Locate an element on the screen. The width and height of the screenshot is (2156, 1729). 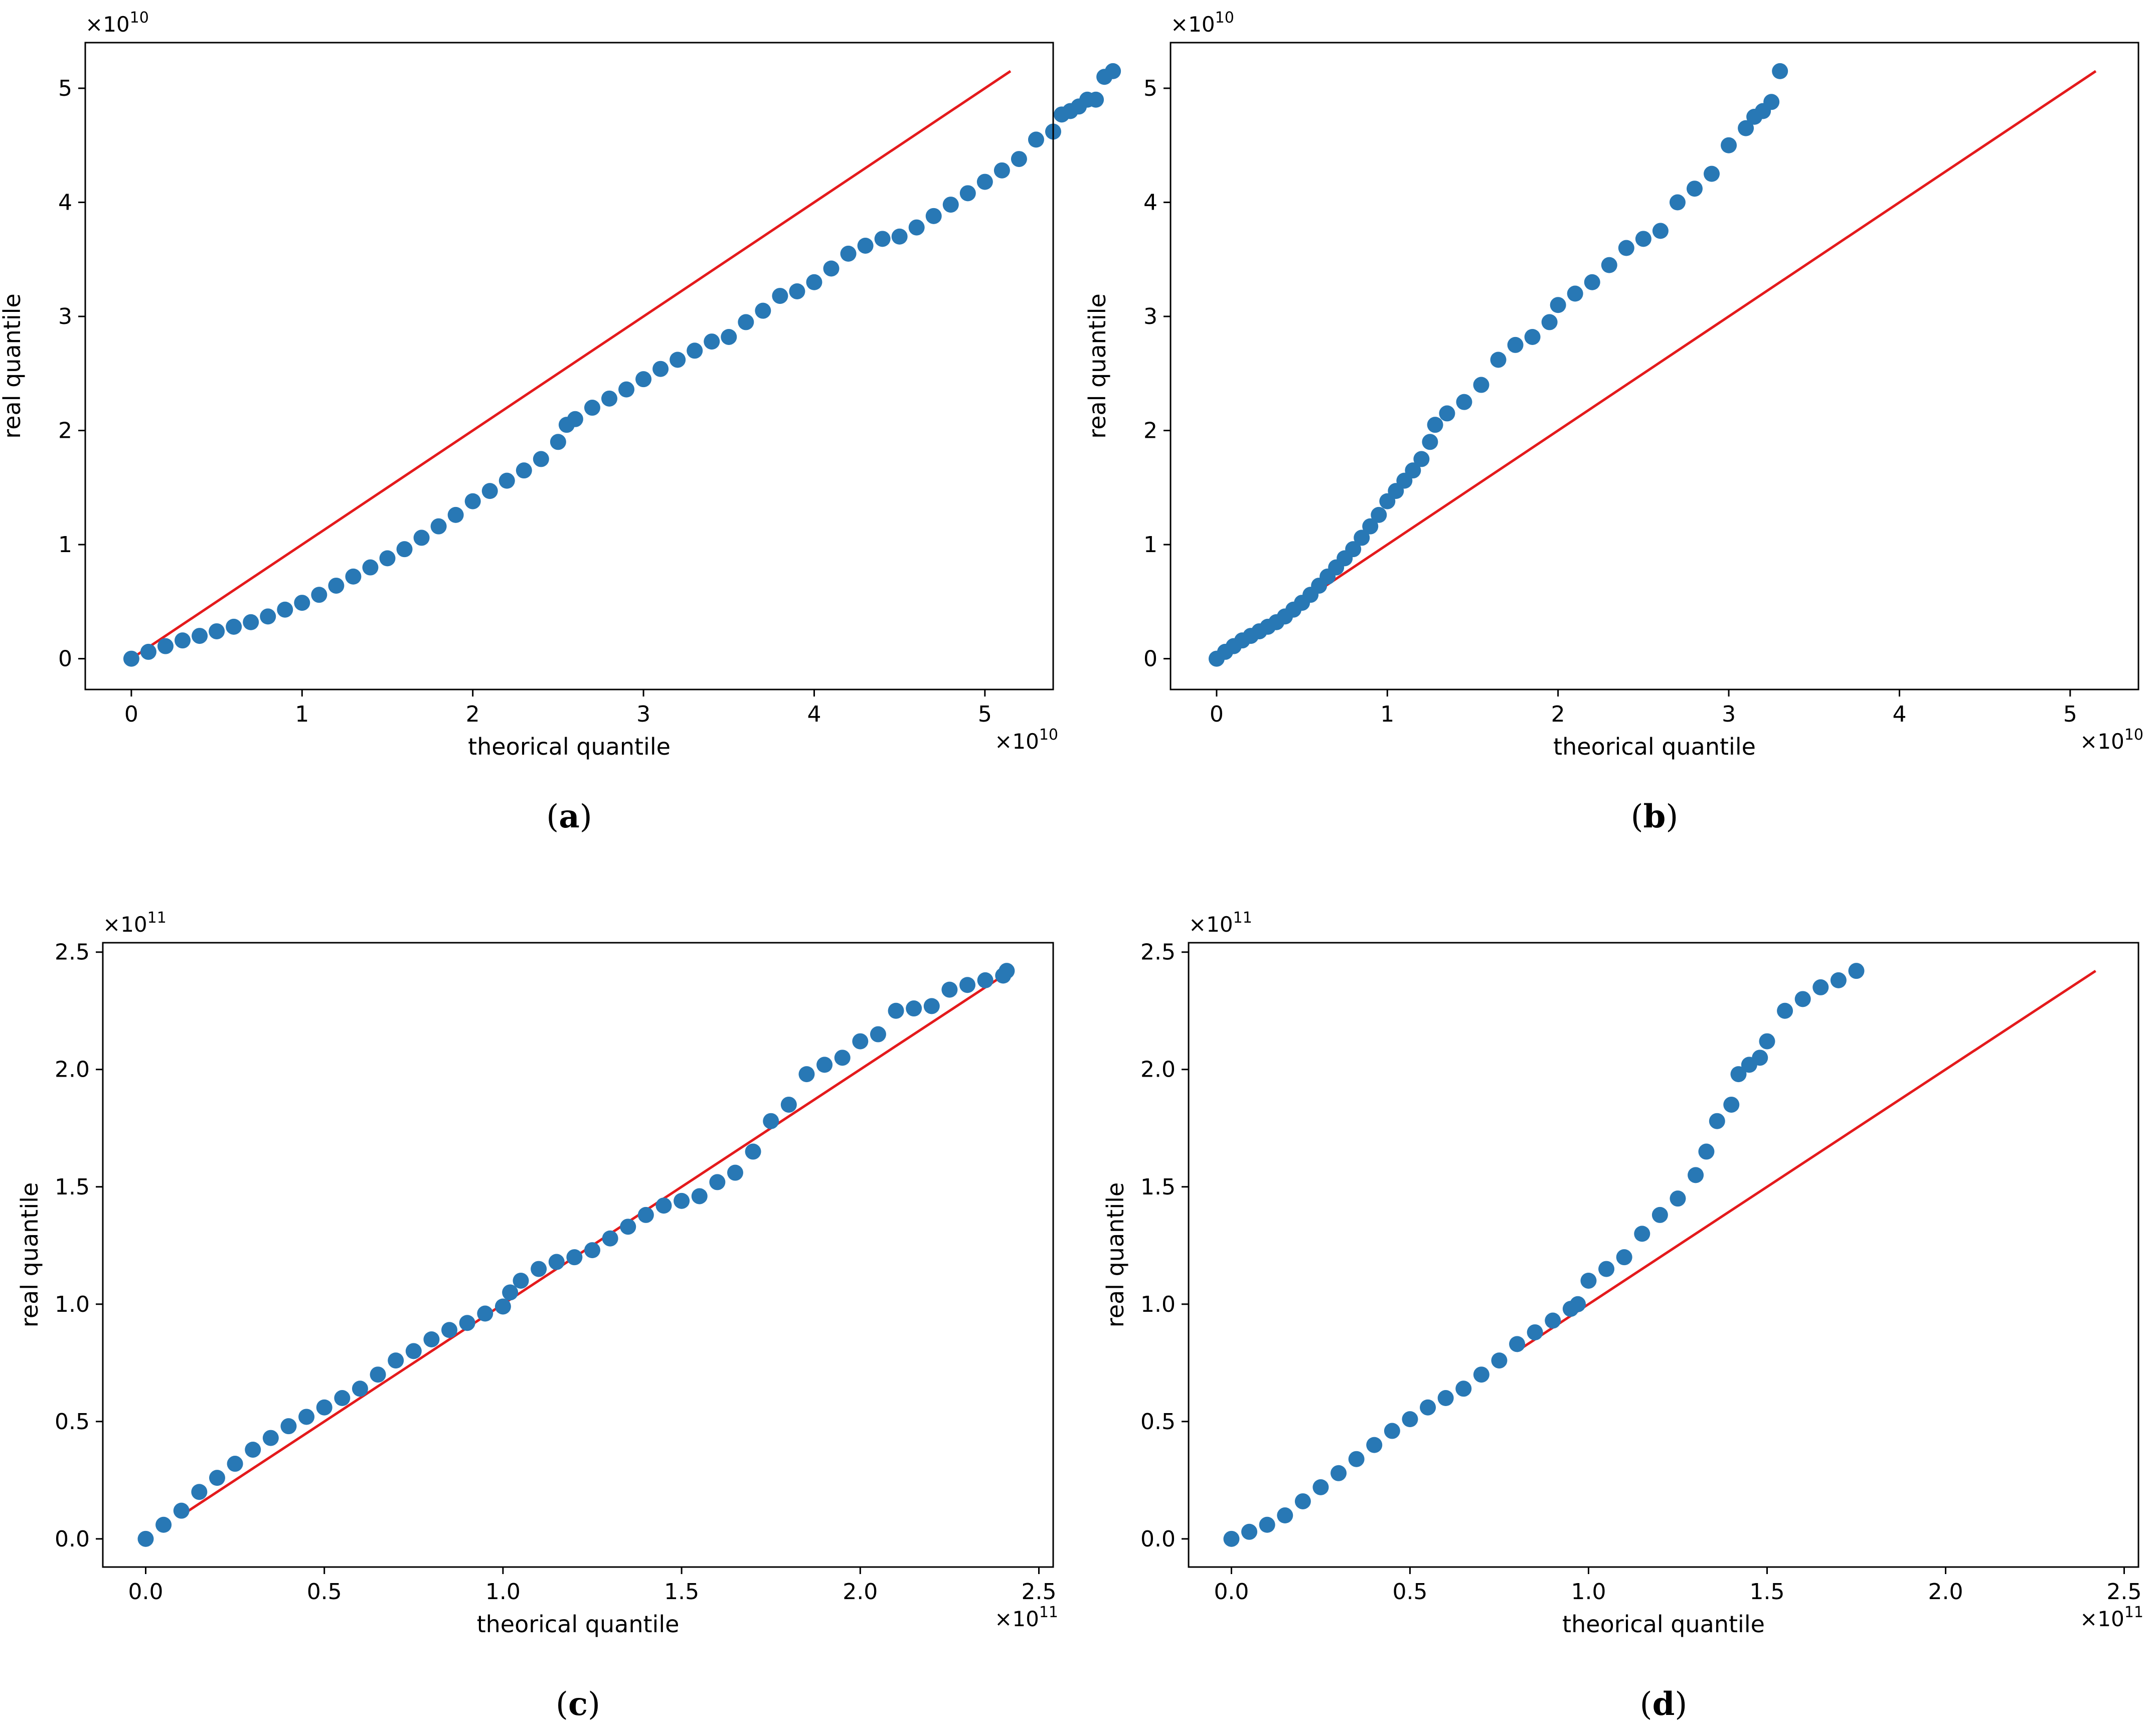
y-tick-label: 5 is located at coordinates (65, 88).